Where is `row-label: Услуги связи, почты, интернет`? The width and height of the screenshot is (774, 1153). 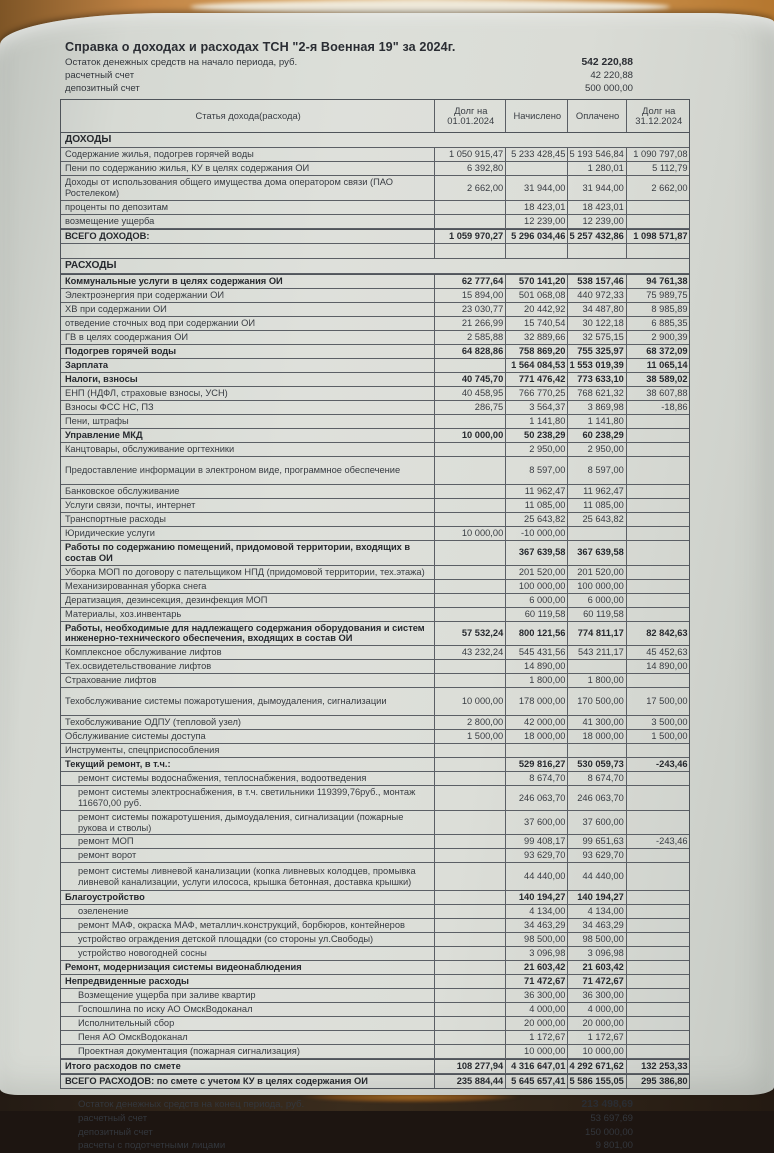 row-label: Услуги связи, почты, интернет is located at coordinates (248, 505).